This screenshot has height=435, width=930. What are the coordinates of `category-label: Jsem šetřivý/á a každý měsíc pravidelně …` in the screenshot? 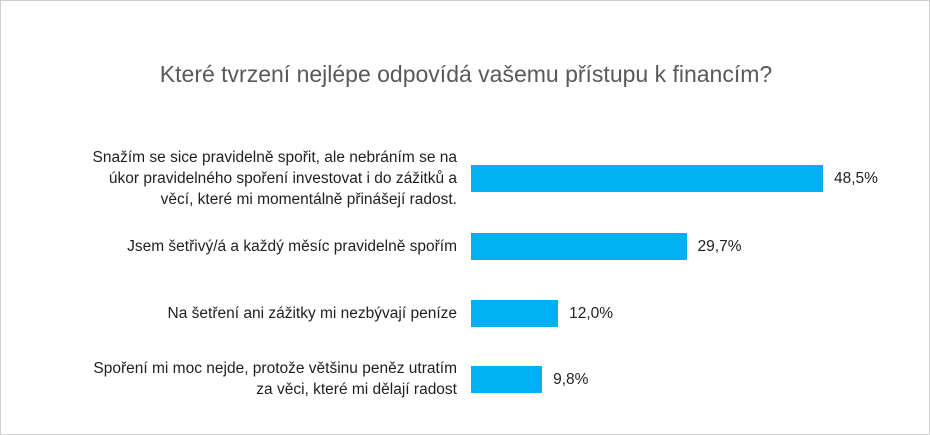 It's located at (234, 246).